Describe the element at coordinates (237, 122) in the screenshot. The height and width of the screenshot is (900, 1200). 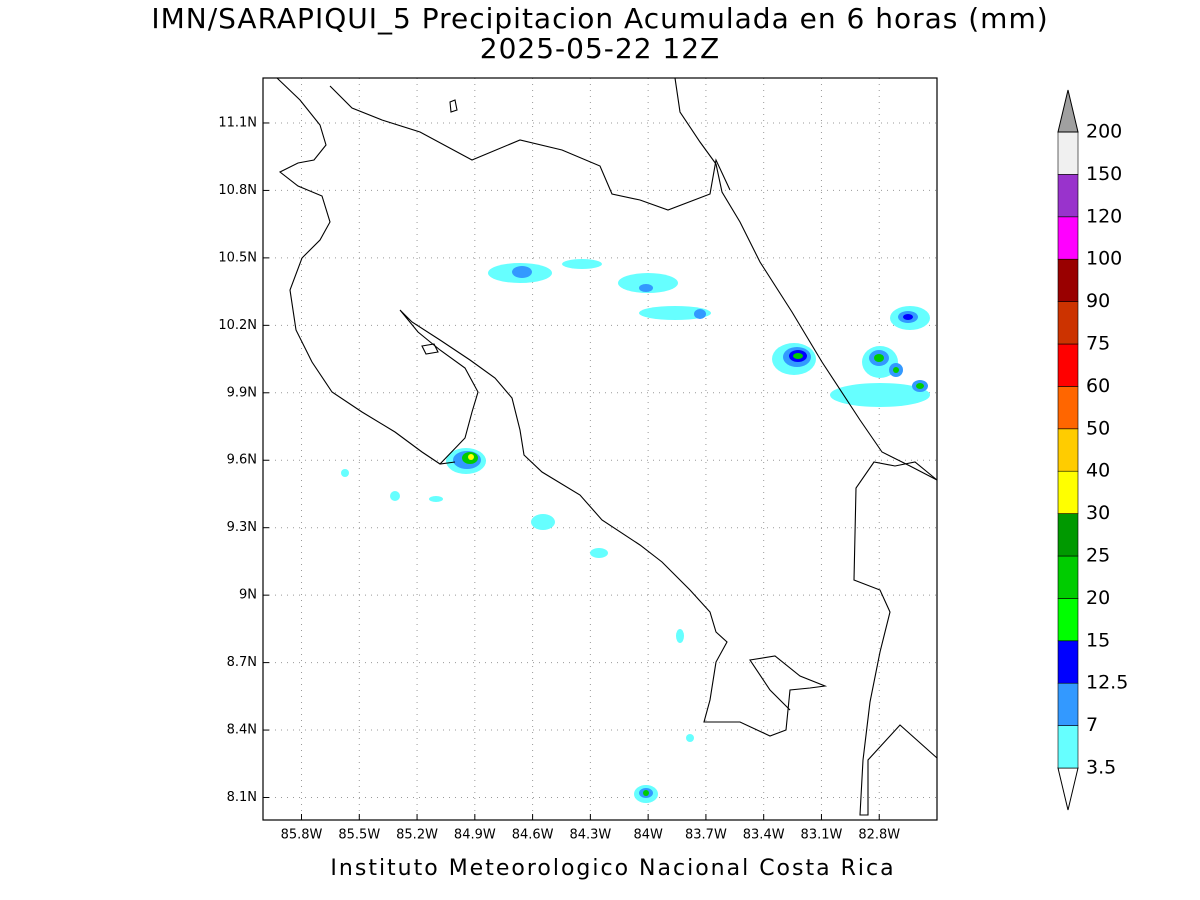
I see `y-tick-label: 11.1N` at that location.